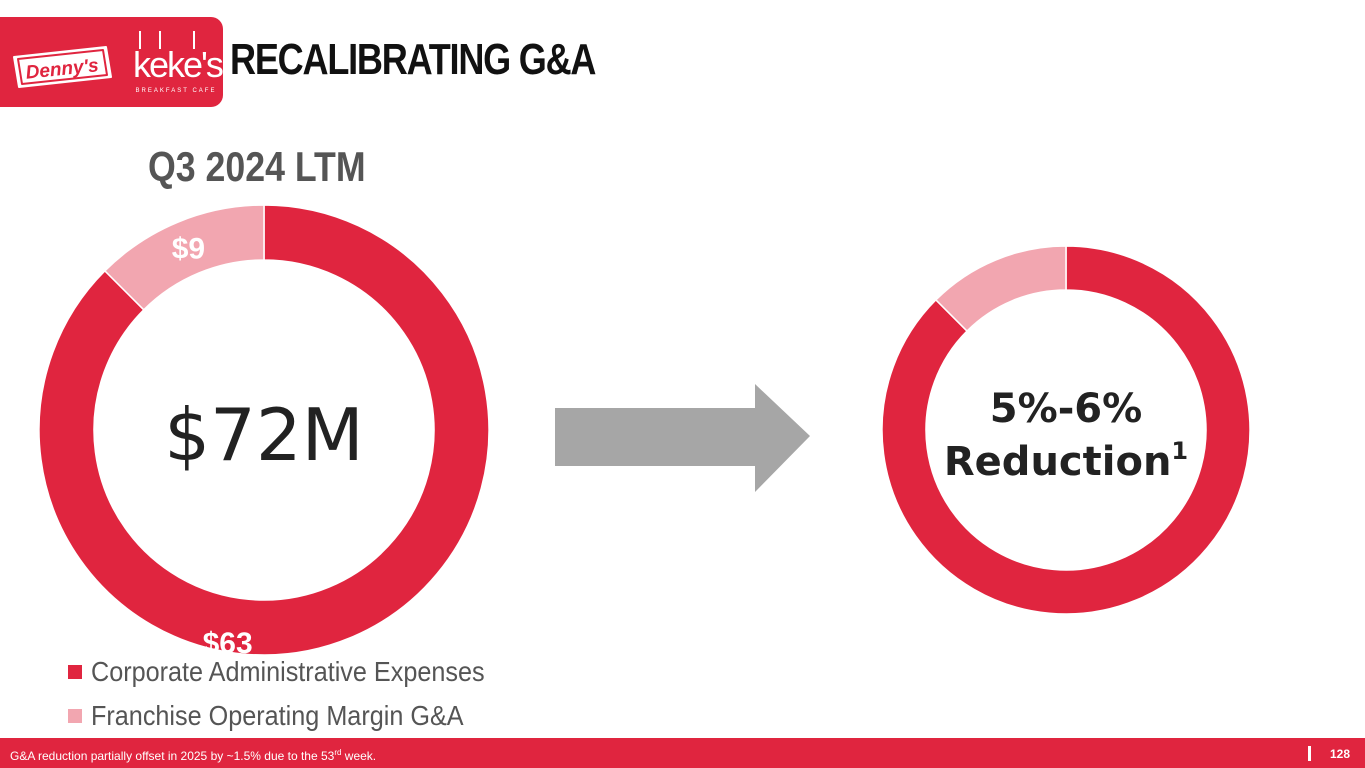  Describe the element at coordinates (1058, 462) in the screenshot. I see `reduction-word: Reduction` at that location.